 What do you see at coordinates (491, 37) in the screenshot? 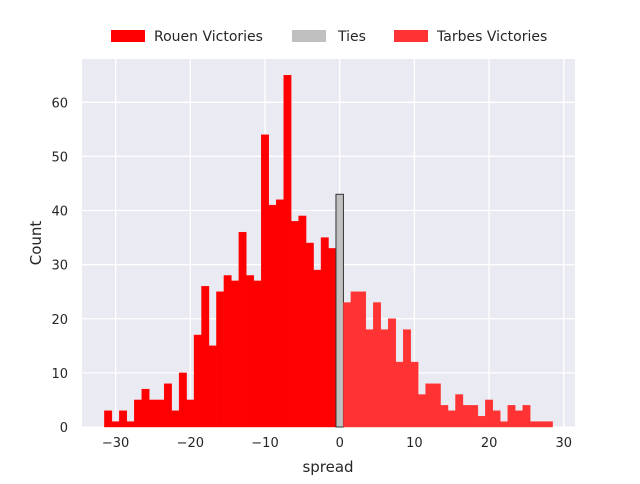
I see `legend-label-tarbes: Tarbes Victories` at bounding box center [491, 37].